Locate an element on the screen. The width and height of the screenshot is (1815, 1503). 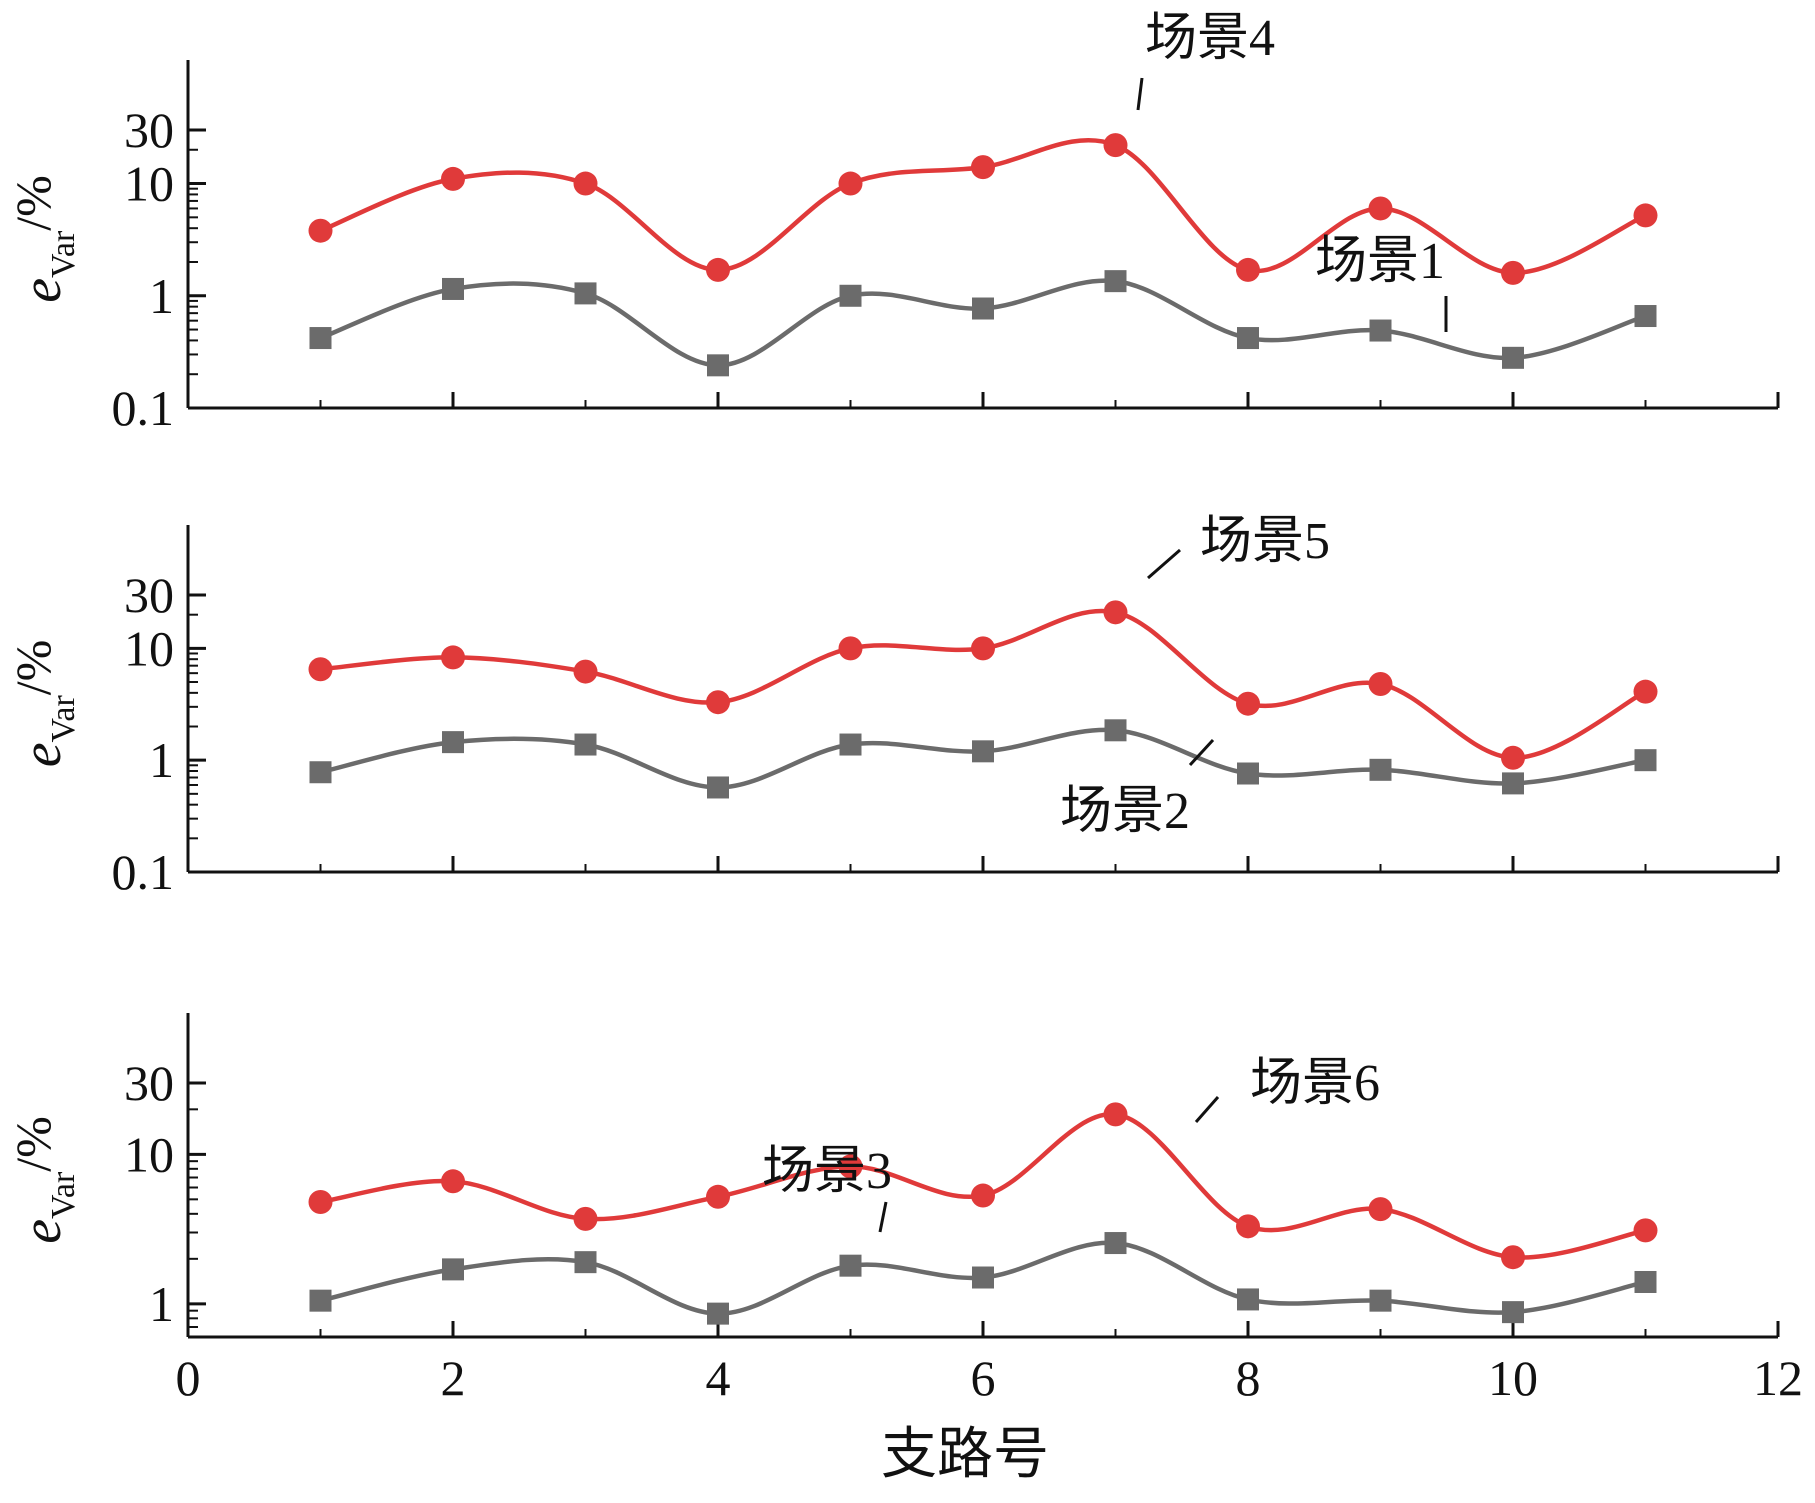
x-tick-label: 6 is located at coordinates (983, 1378).